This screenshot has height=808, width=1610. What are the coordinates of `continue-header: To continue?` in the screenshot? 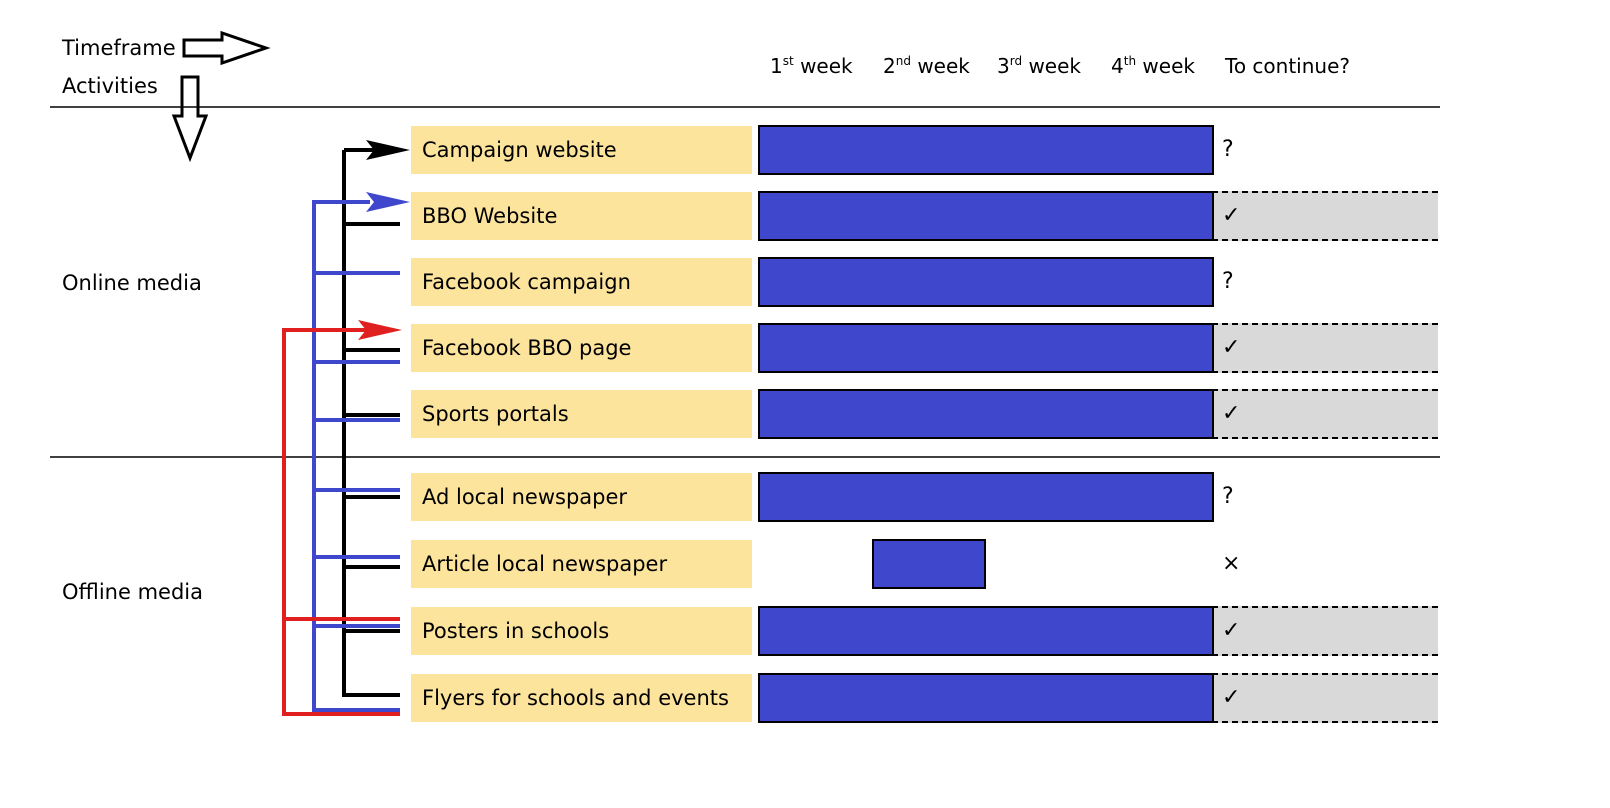 It's located at (1287, 66).